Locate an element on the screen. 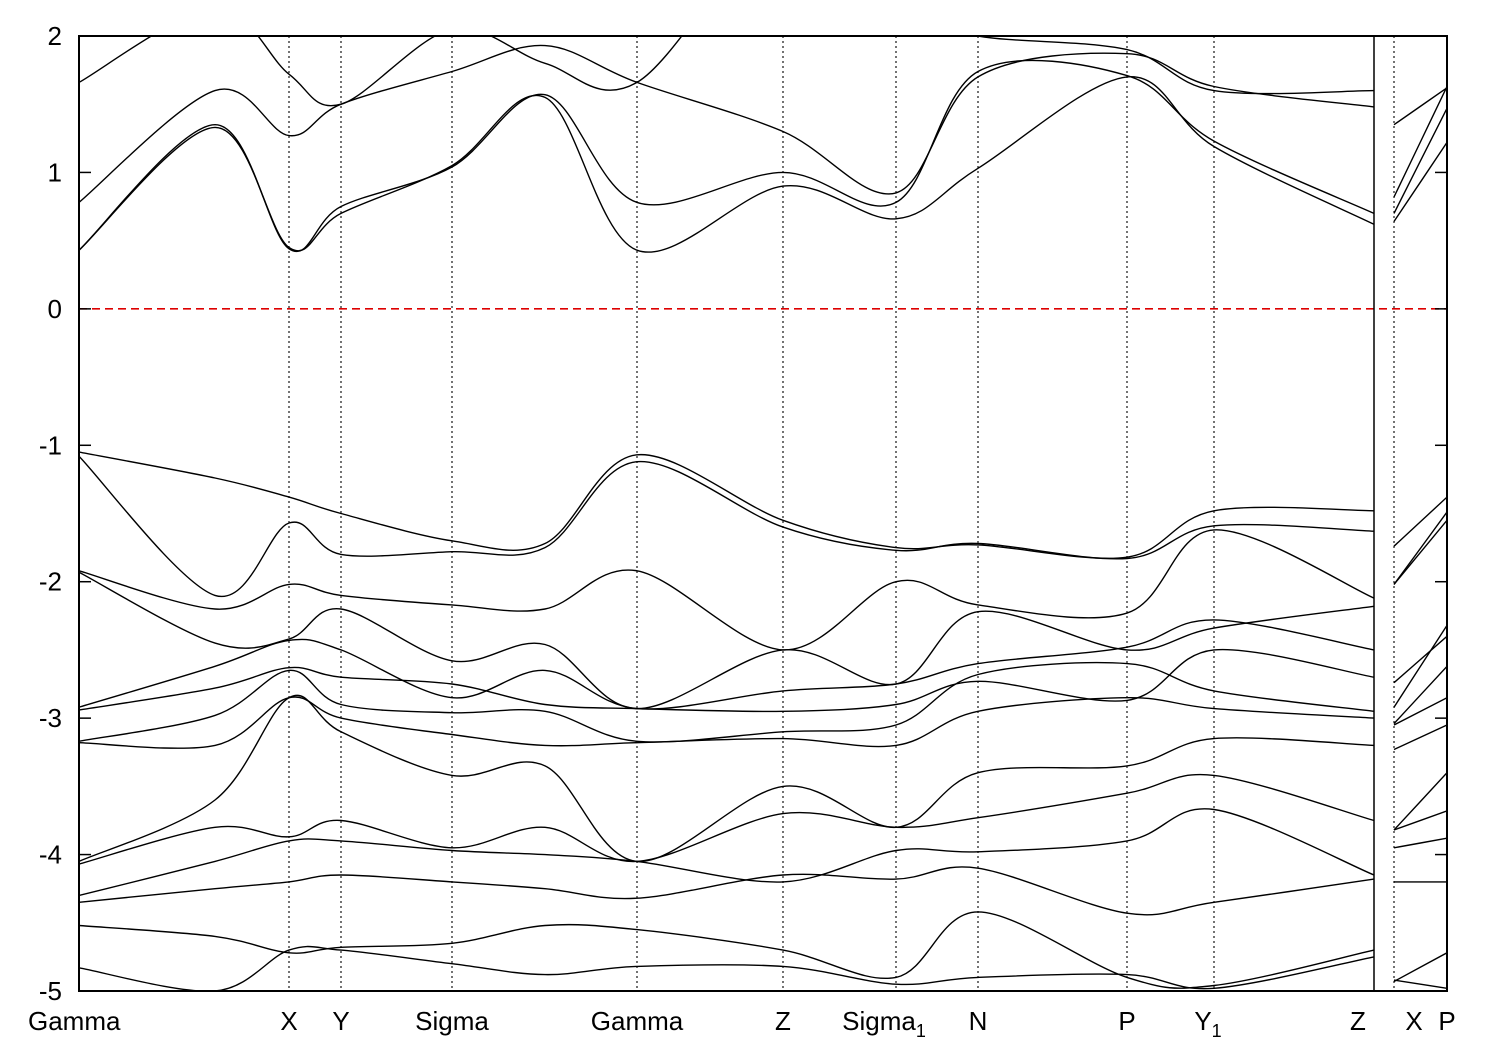  band-9-main is located at coordinates (727, 664).